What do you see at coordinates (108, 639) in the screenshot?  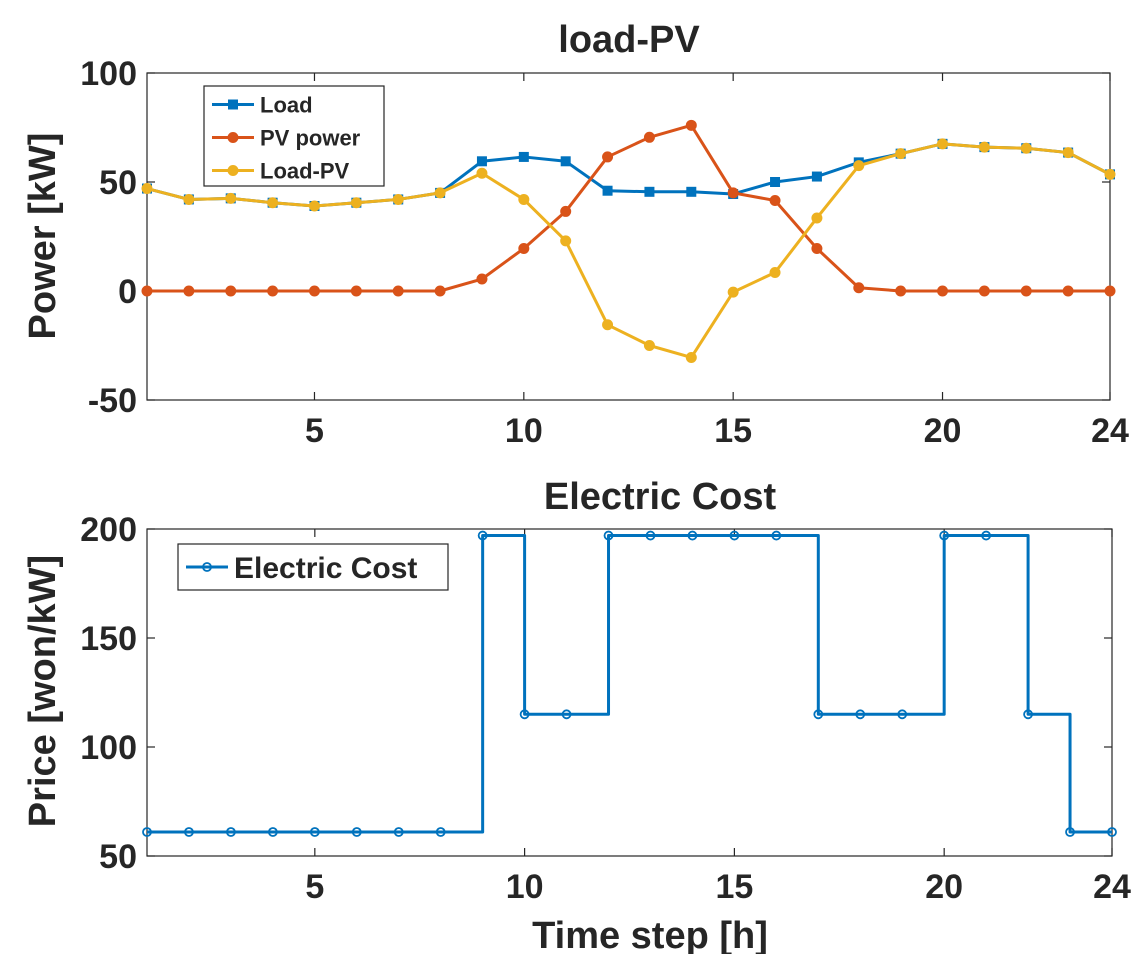 I see `y-tick-label: 150` at bounding box center [108, 639].